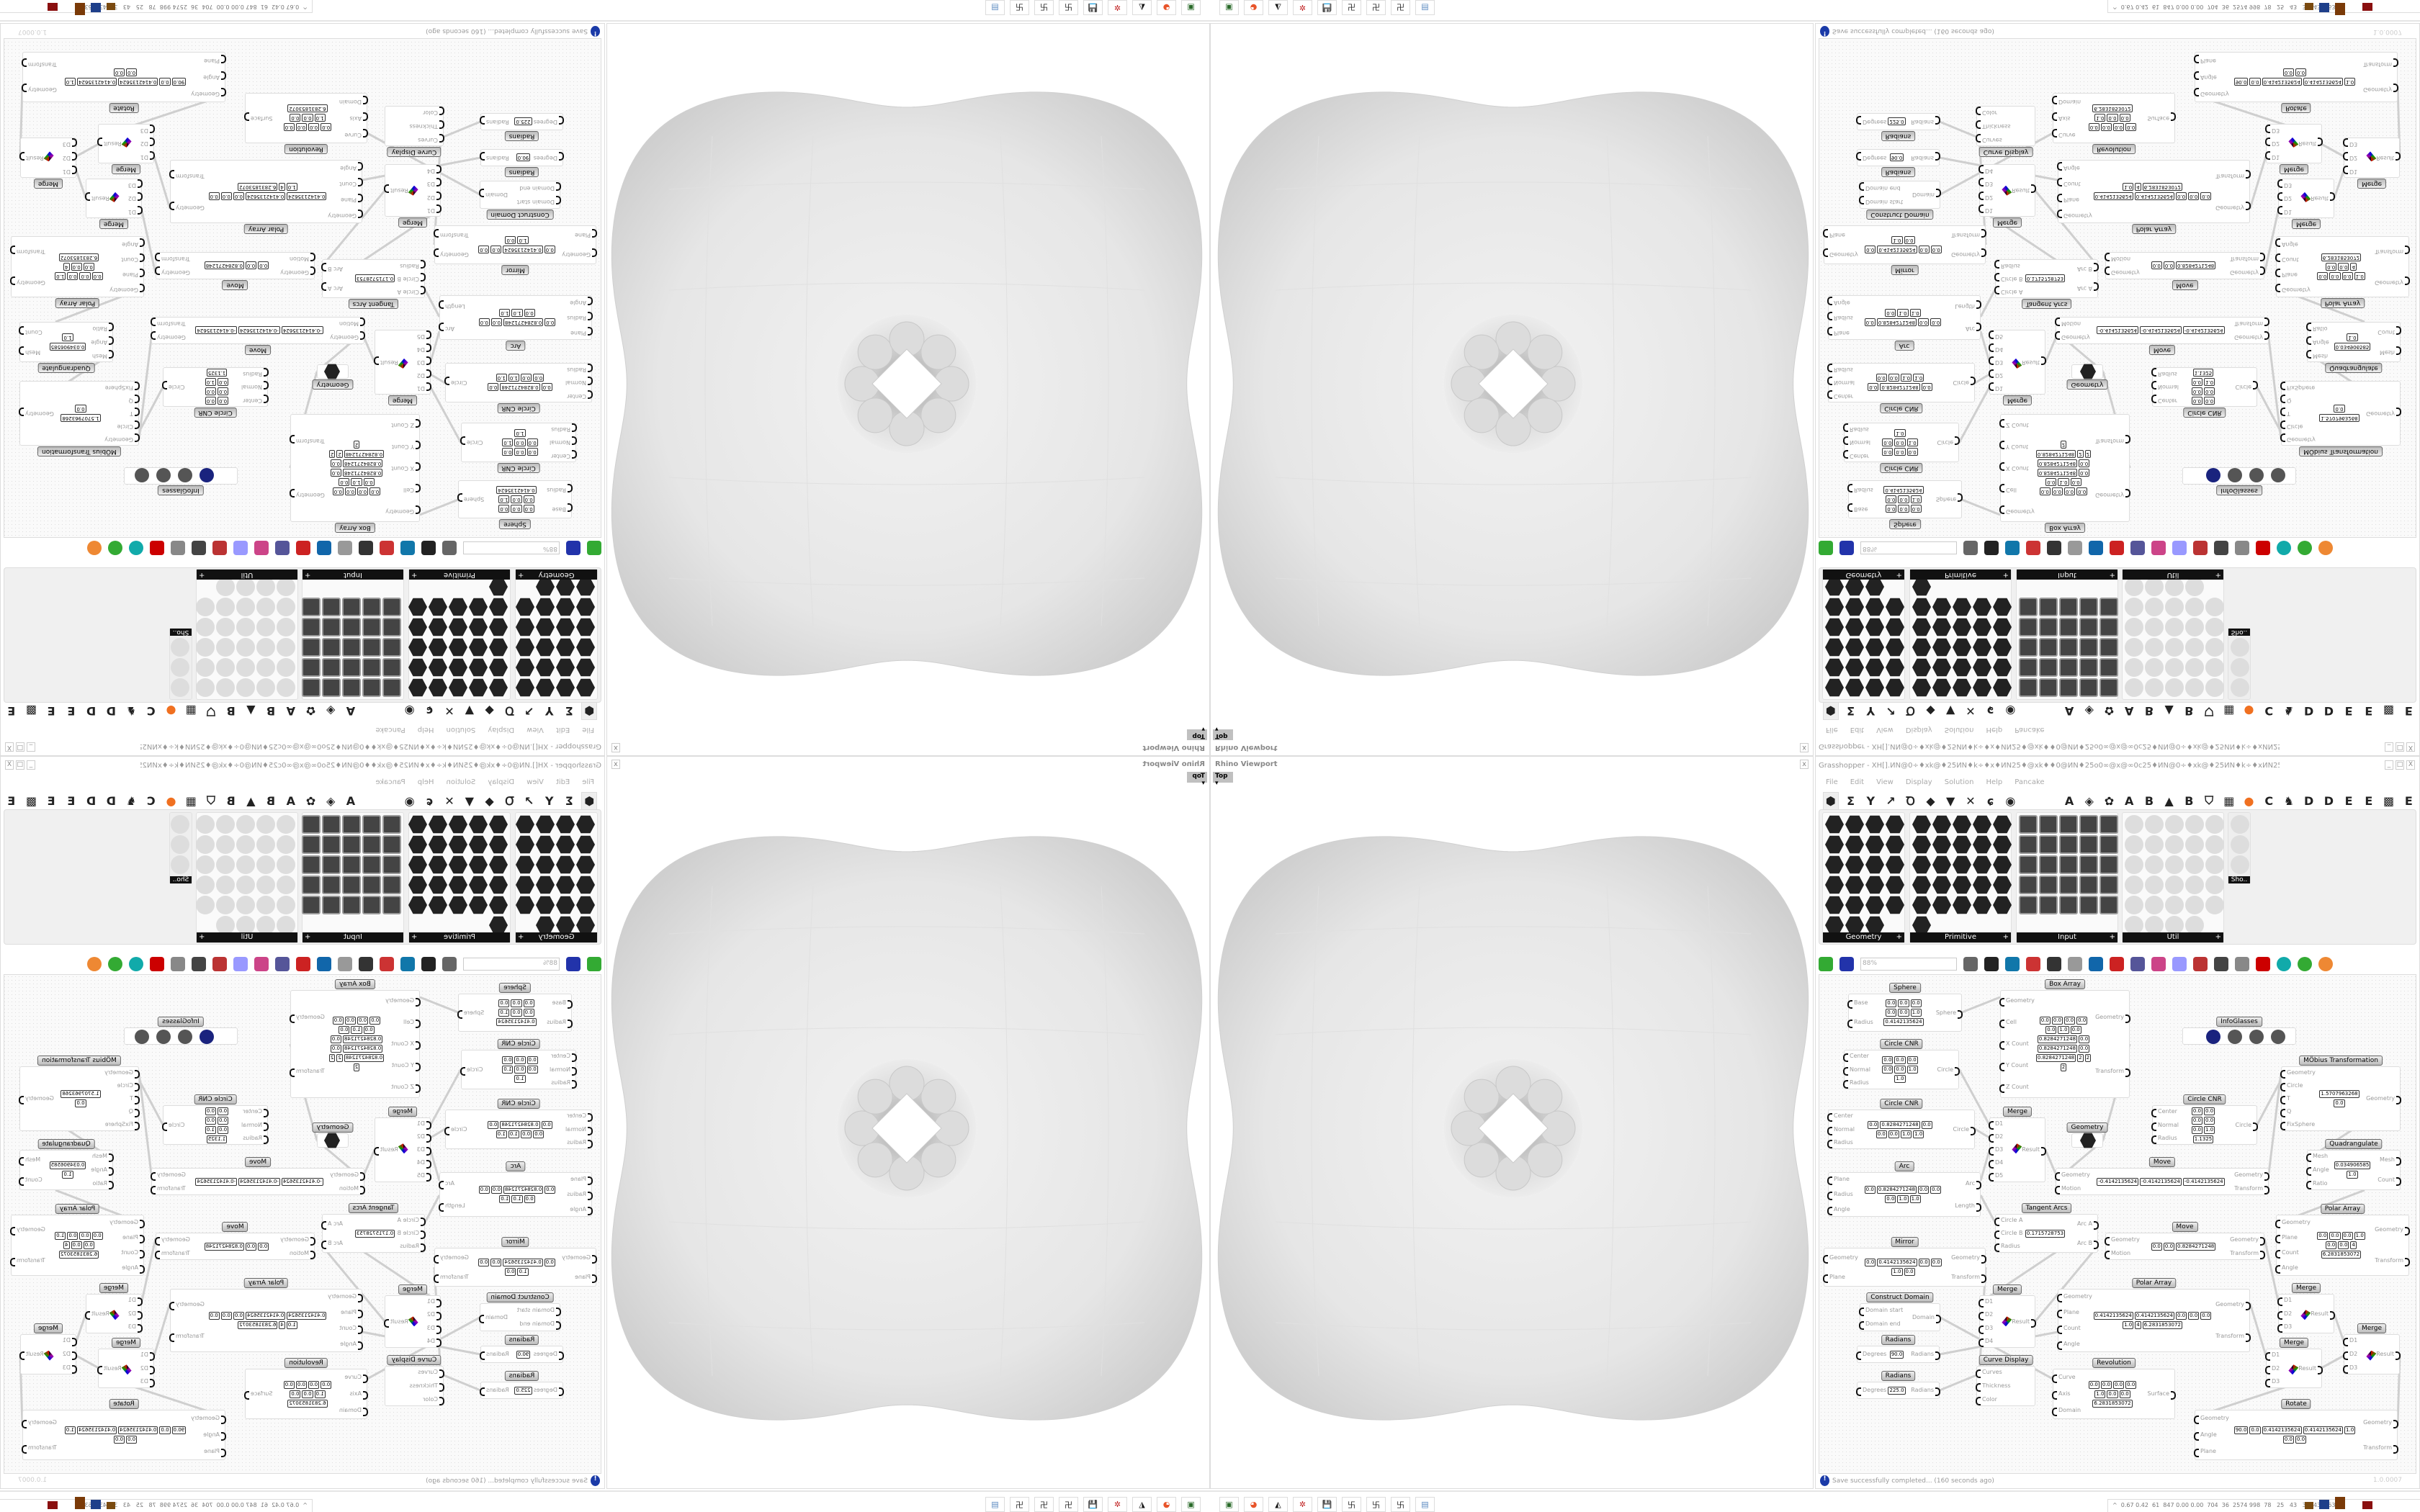 This screenshot has height=1512, width=2420. Describe the element at coordinates (2289, 711) in the screenshot. I see `rooster-icon: ♞` at that location.